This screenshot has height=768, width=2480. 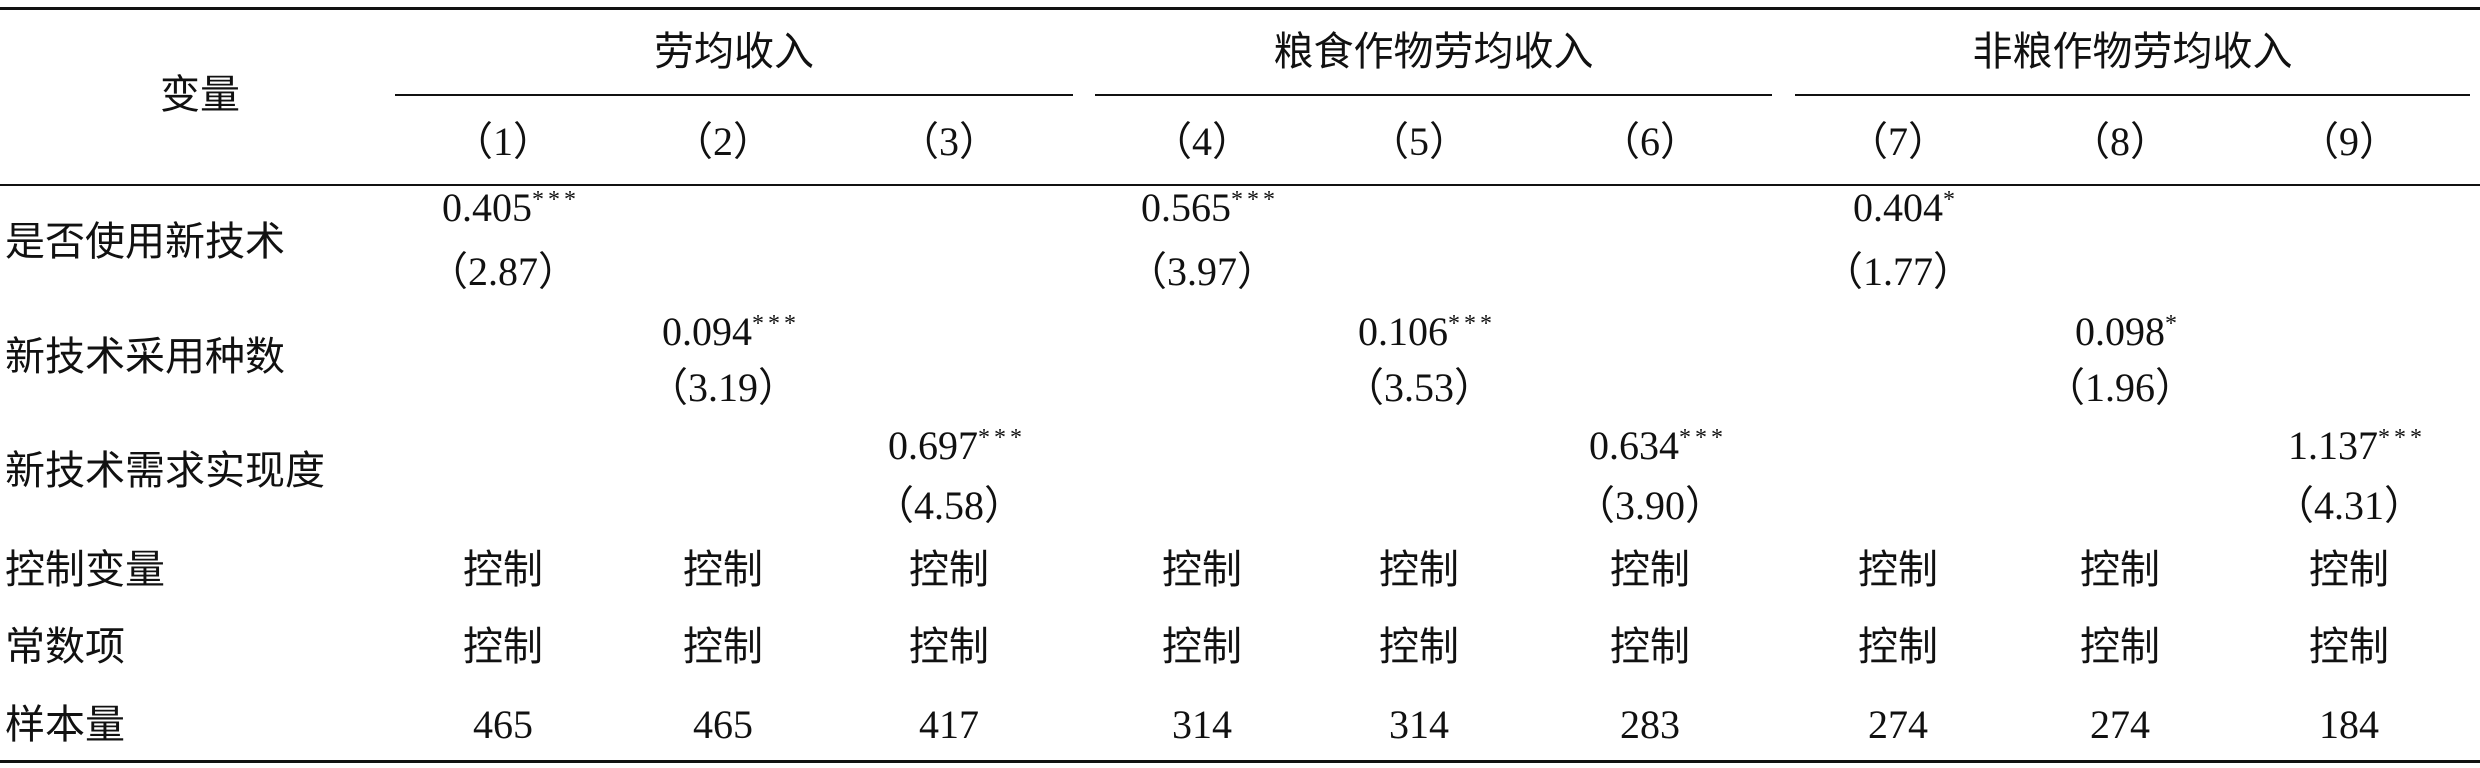 I want to click on t-statistic: （1.96）, so click(x=2120, y=387).